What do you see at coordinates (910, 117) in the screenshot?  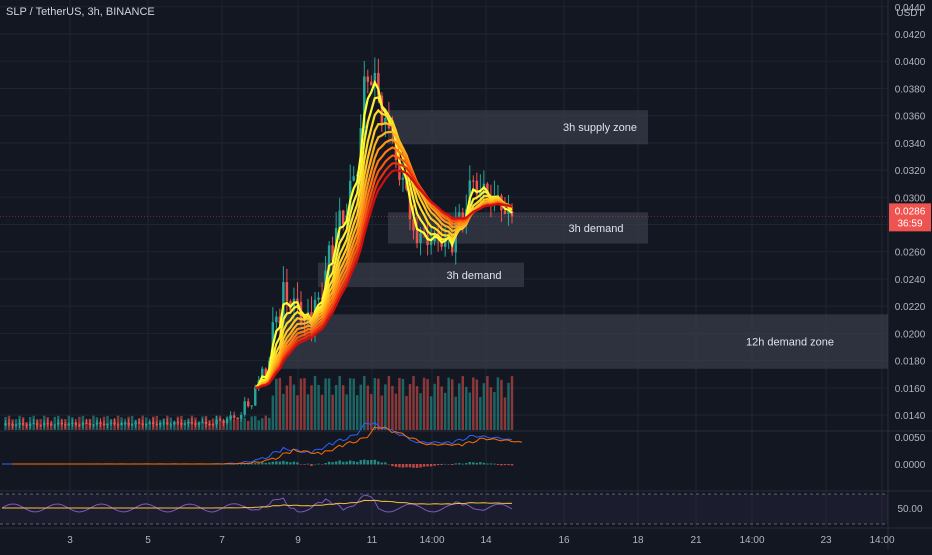 I see `price-tick-label: 0.0360` at bounding box center [910, 117].